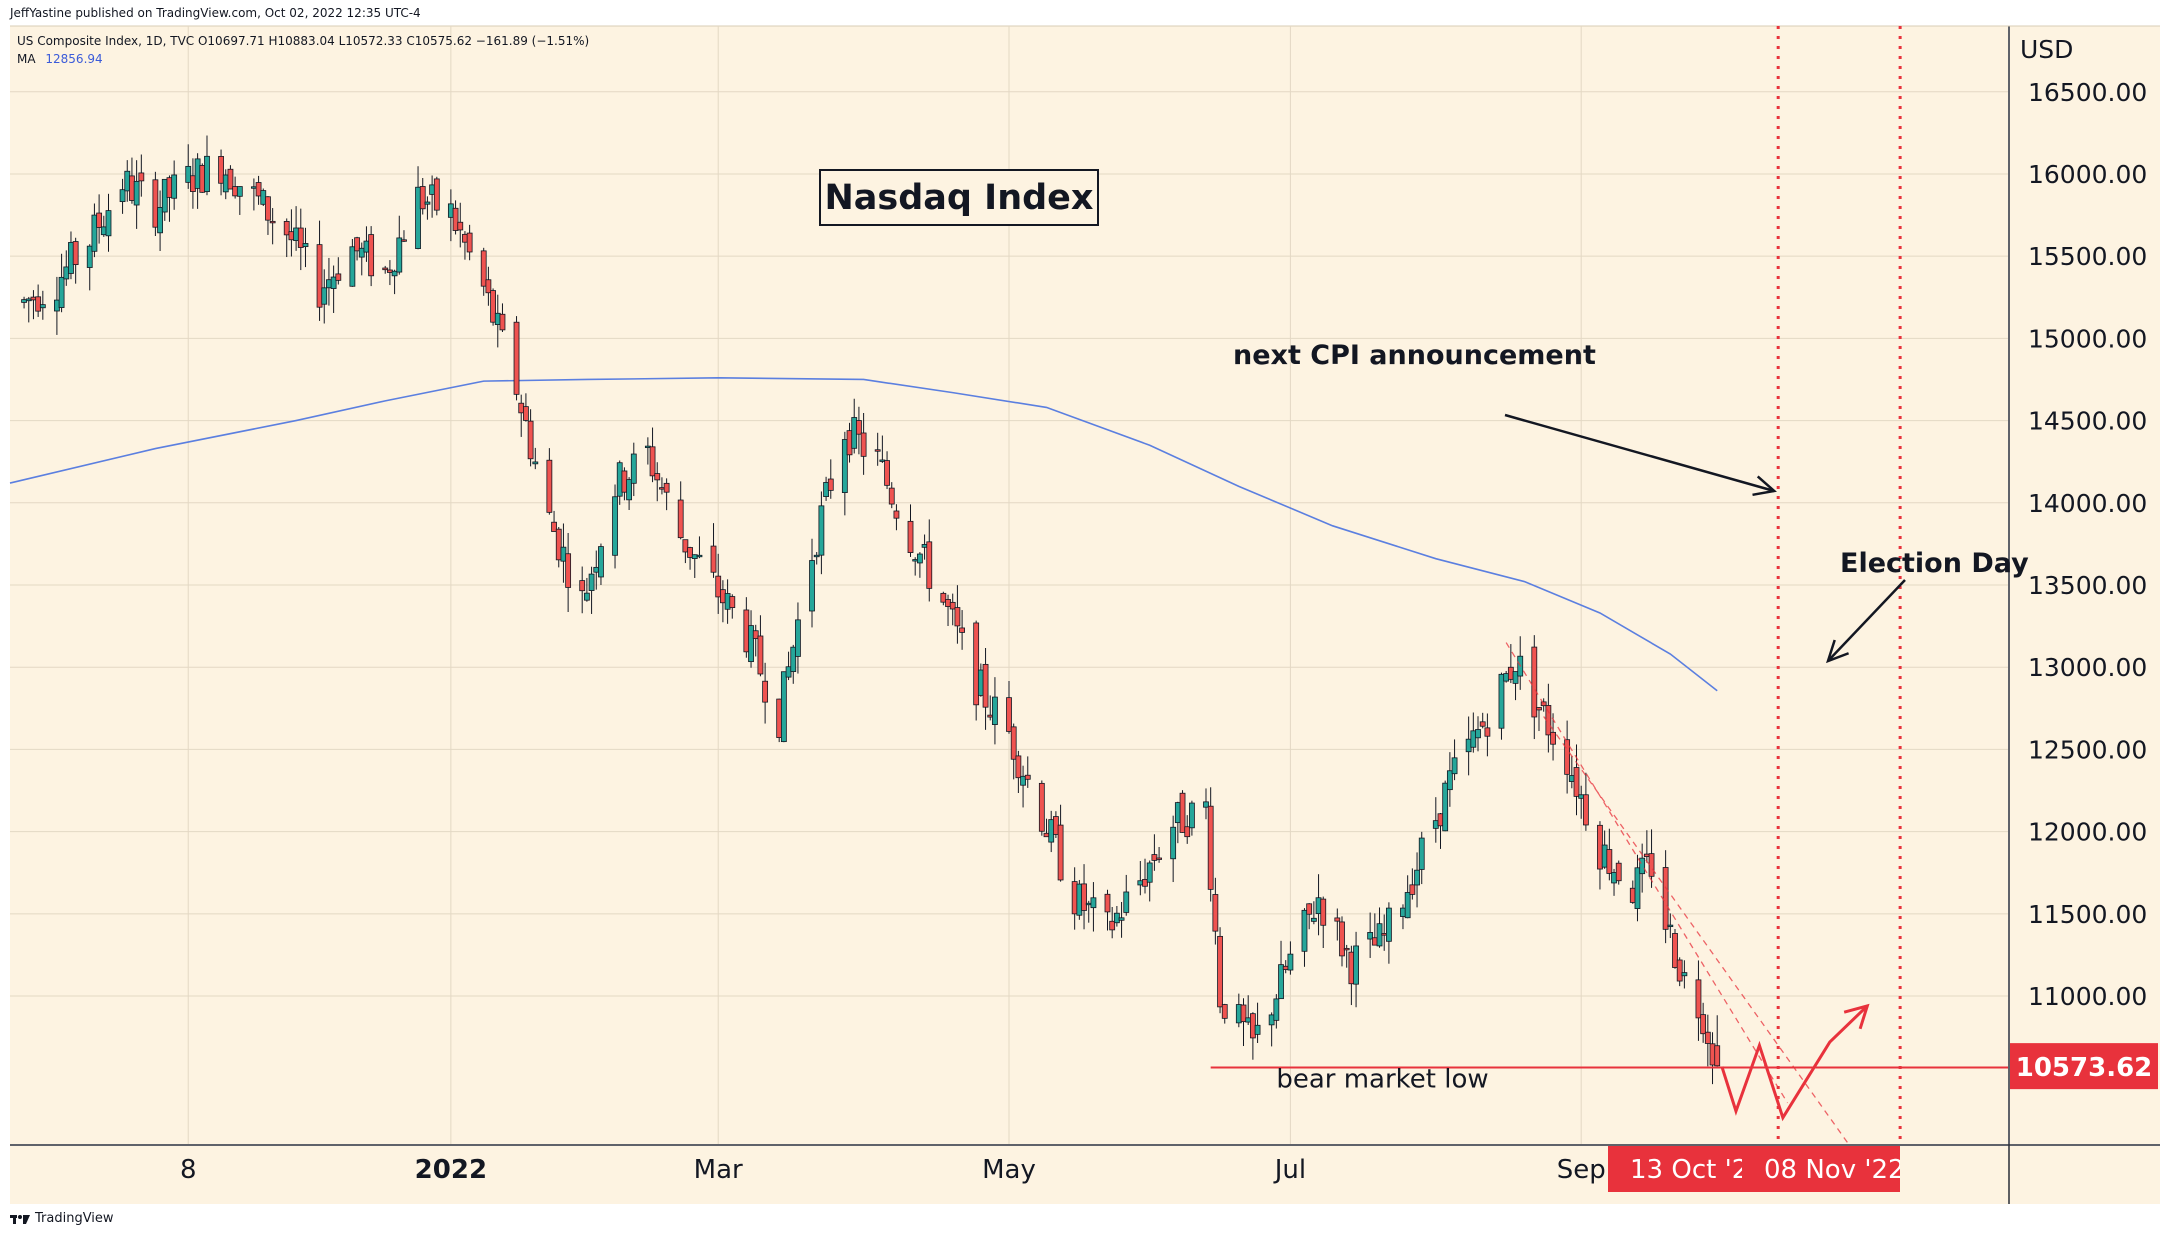 The width and height of the screenshot is (2167, 1235). I want to click on tradingview-footer: TradingView, so click(62, 1218).